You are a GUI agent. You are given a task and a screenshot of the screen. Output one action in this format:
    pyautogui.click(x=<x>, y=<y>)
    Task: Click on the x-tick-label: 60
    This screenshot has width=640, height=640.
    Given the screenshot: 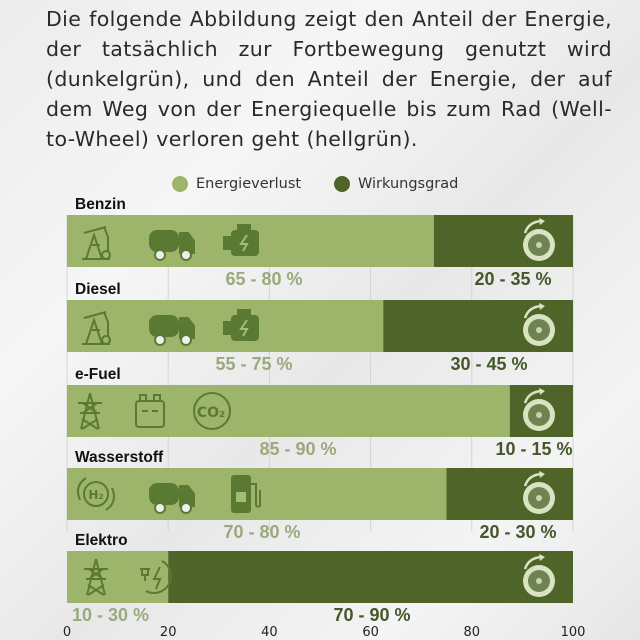 What is the action you would take?
    pyautogui.click(x=370, y=632)
    